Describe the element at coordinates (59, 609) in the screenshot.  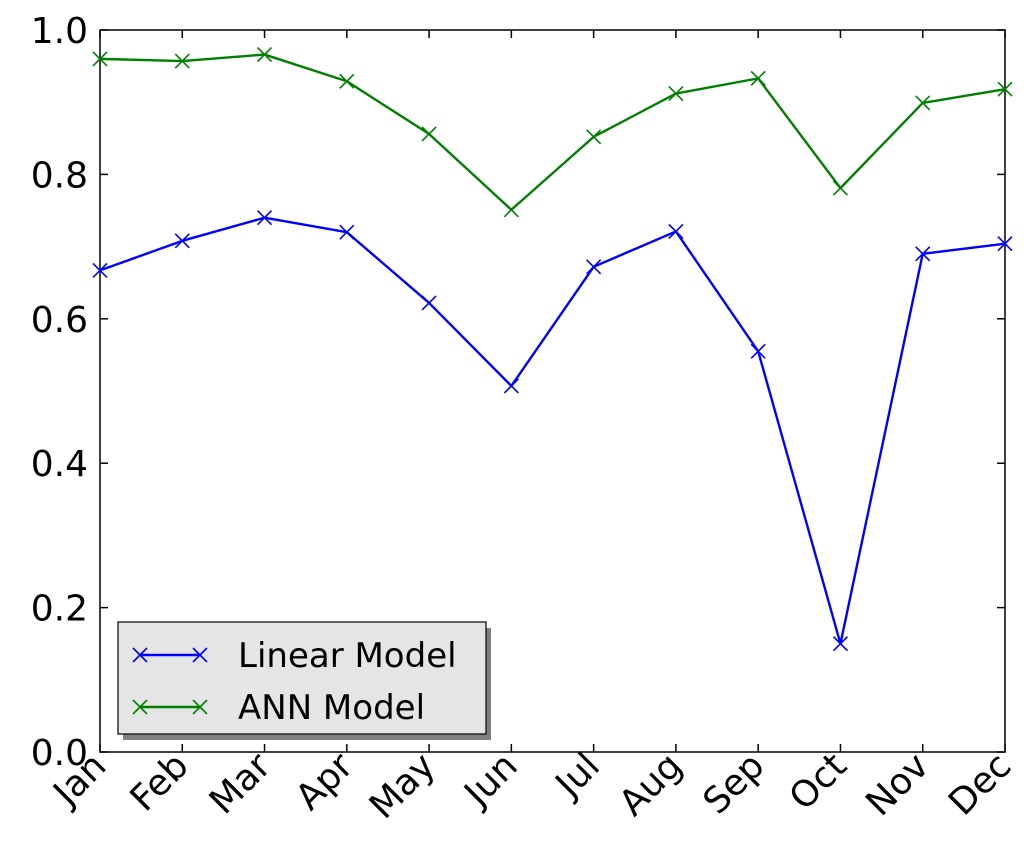
I see `y-tick-label: 0.2` at that location.